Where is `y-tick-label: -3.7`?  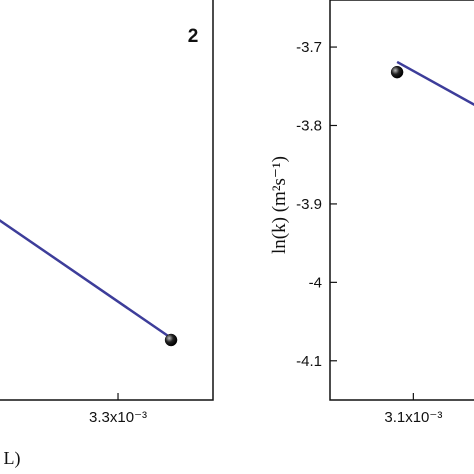 y-tick-label: -3.7 is located at coordinates (309, 47).